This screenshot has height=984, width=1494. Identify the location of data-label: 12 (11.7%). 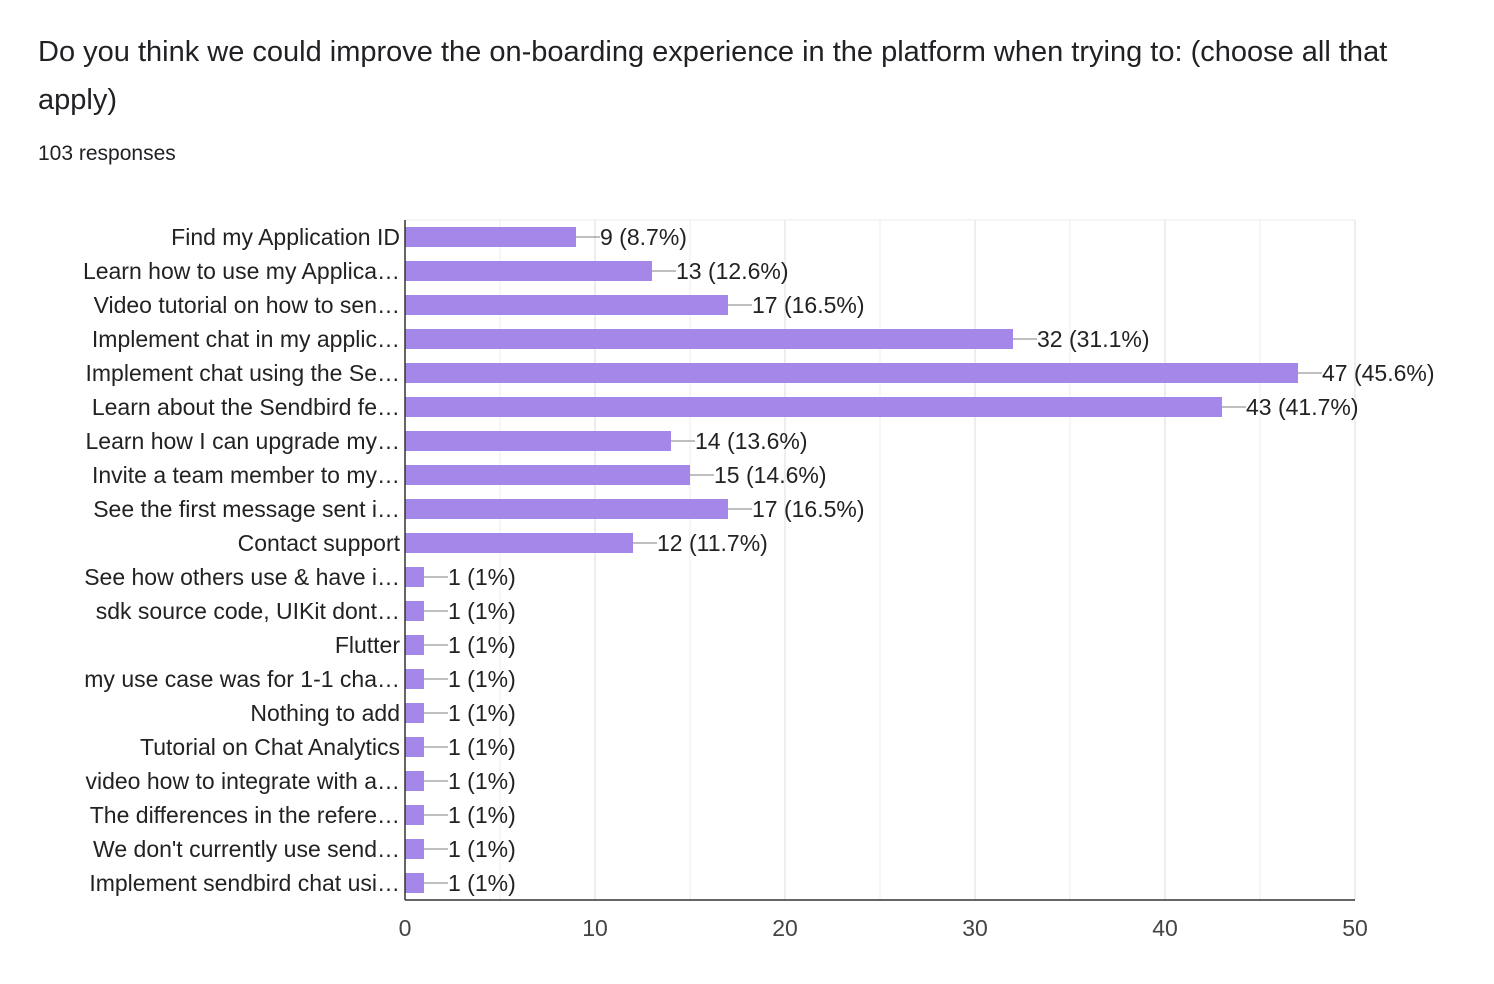
(712, 543).